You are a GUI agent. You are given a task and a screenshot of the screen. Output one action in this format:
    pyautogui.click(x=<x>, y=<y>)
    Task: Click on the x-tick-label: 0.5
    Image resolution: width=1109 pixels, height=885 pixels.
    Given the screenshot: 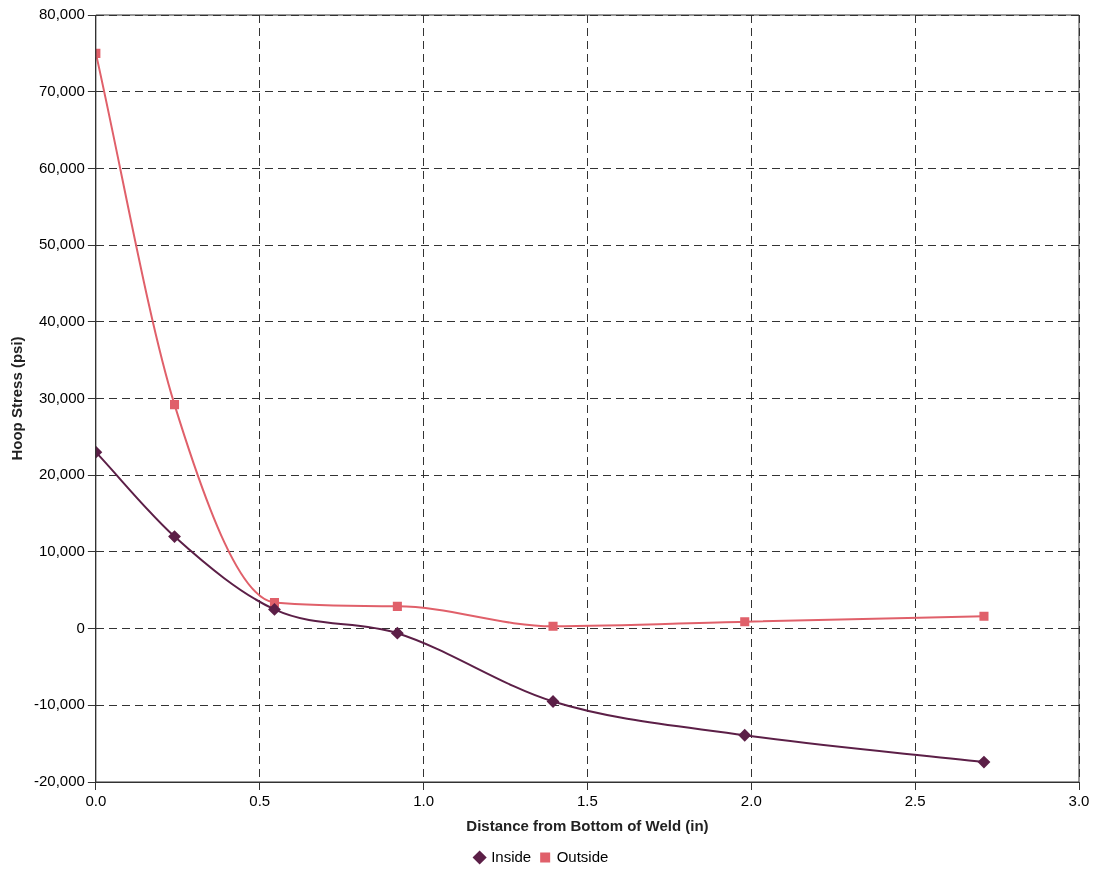 What is the action you would take?
    pyautogui.click(x=260, y=801)
    